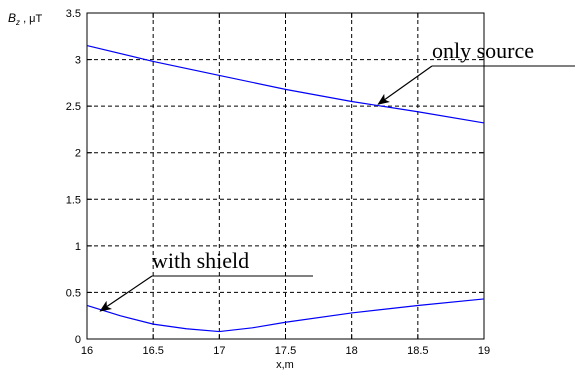  What do you see at coordinates (200, 260) in the screenshot?
I see `annotation-with-shield: with shield` at bounding box center [200, 260].